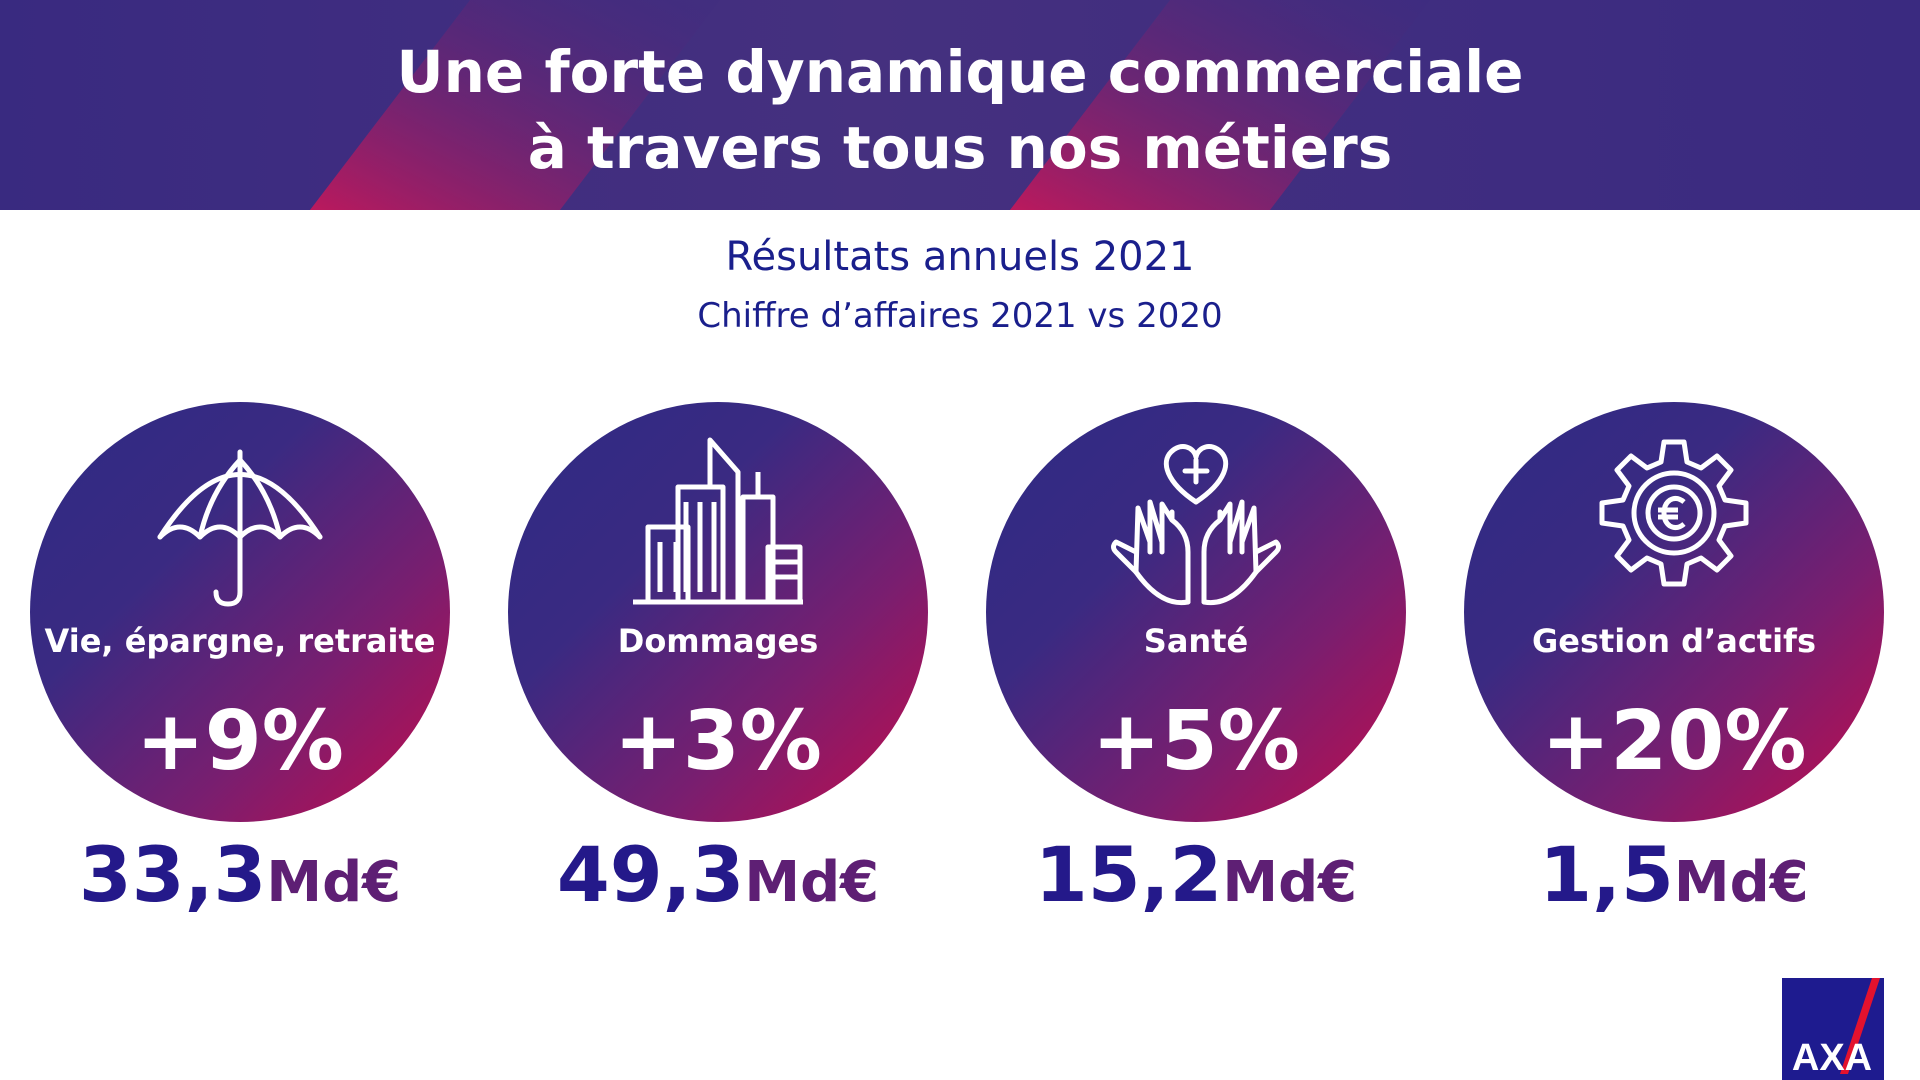 The image size is (1920, 1080). What do you see at coordinates (1196, 641) in the screenshot?
I see `card-label: Santé` at bounding box center [1196, 641].